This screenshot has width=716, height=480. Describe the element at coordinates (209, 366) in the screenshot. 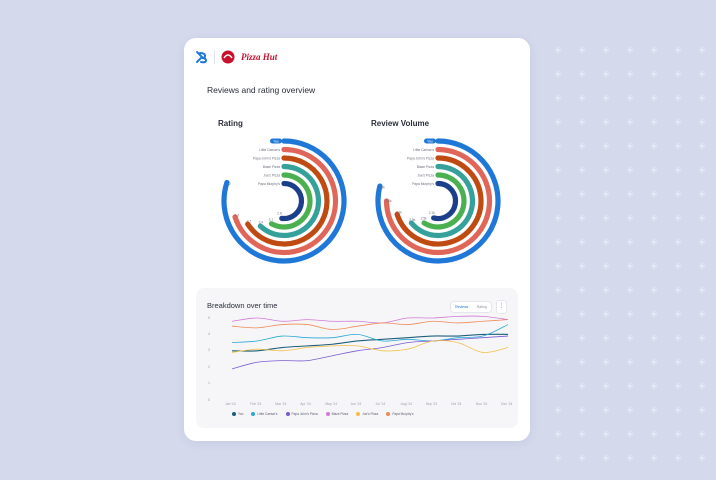

I see `y-tick-label: 2` at that location.